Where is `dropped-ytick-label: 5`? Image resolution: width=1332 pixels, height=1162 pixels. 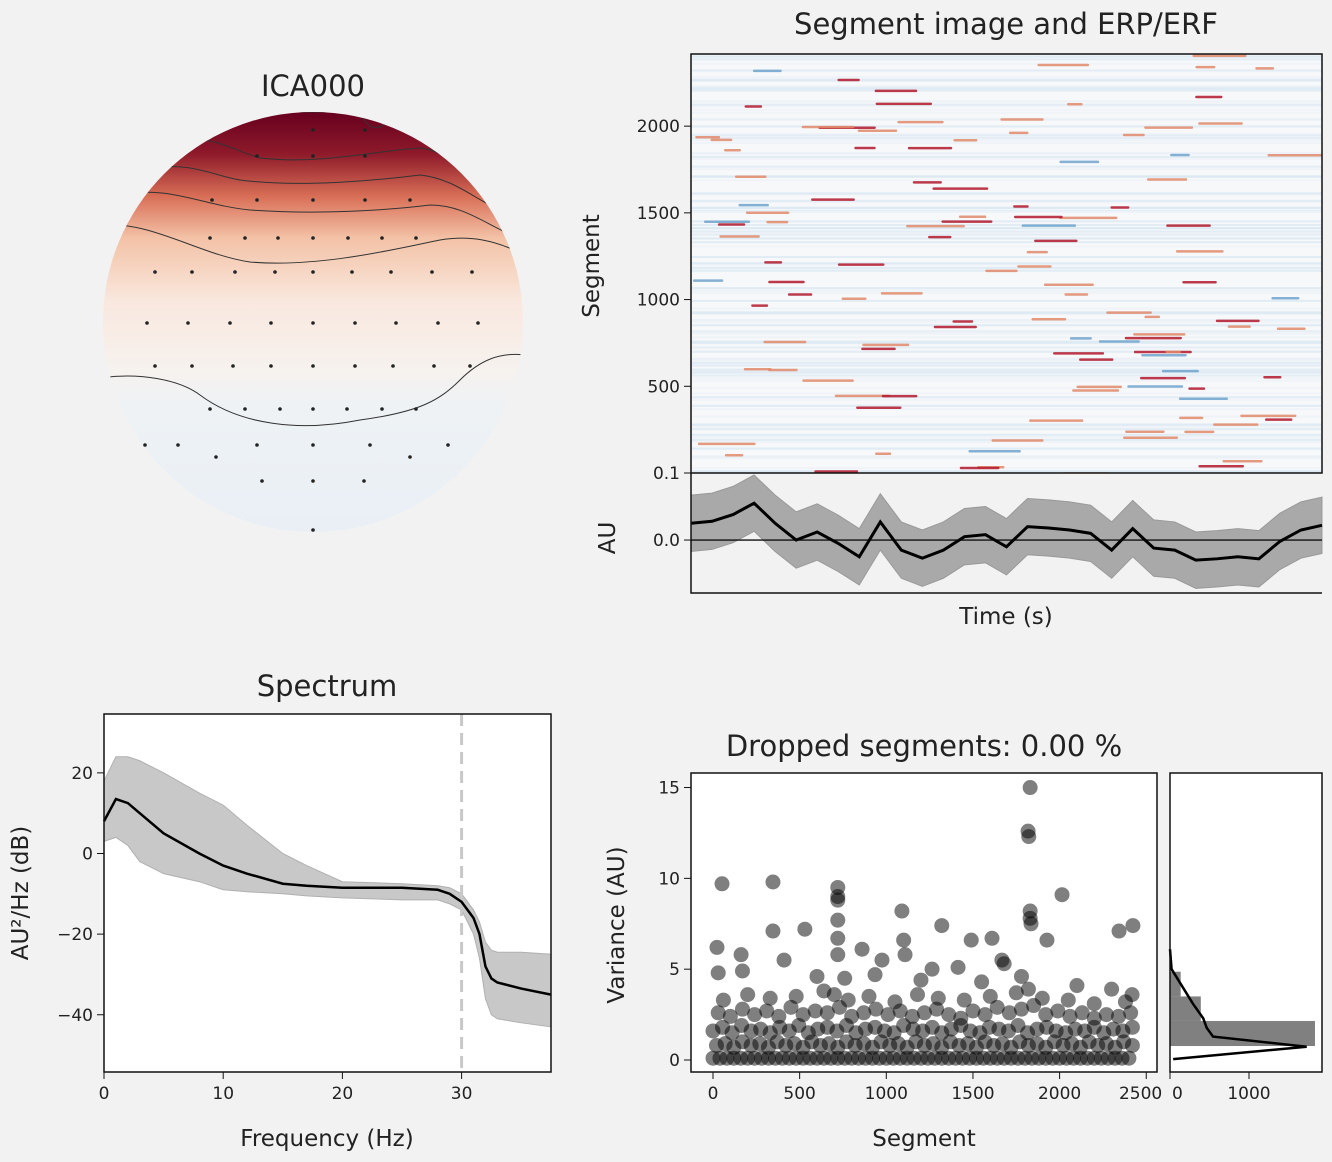
dropped-ytick-label: 5 is located at coordinates (674, 970).